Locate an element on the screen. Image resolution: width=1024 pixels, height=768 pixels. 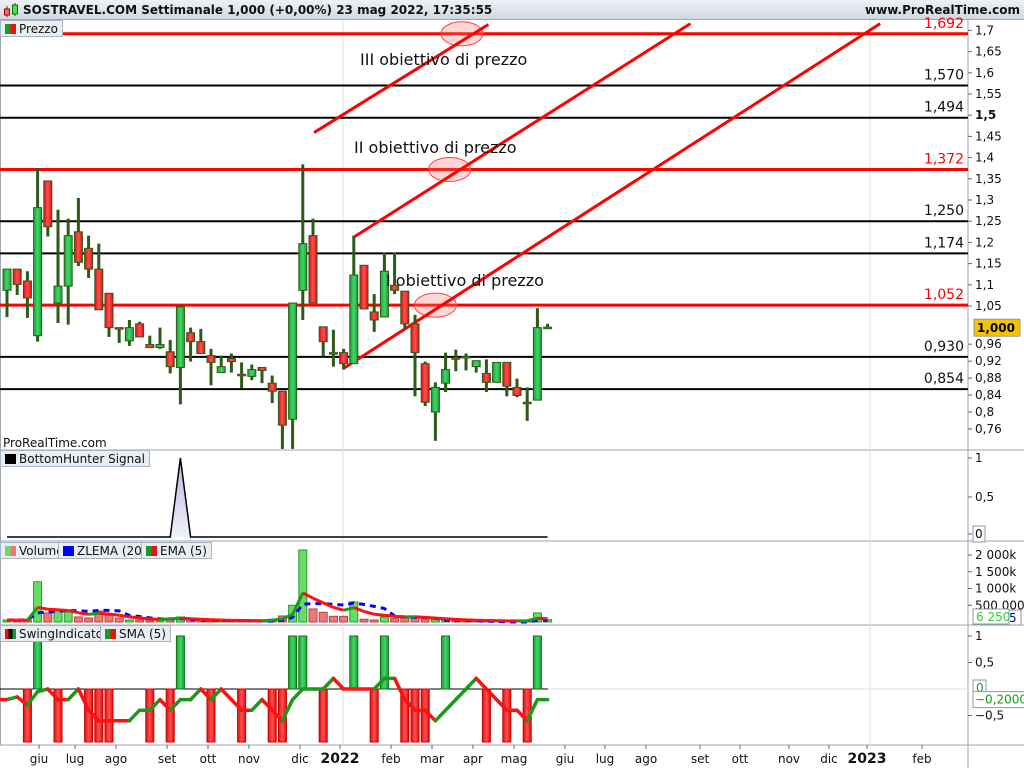
ema-value-label: 6 250 is located at coordinates (993, 617).